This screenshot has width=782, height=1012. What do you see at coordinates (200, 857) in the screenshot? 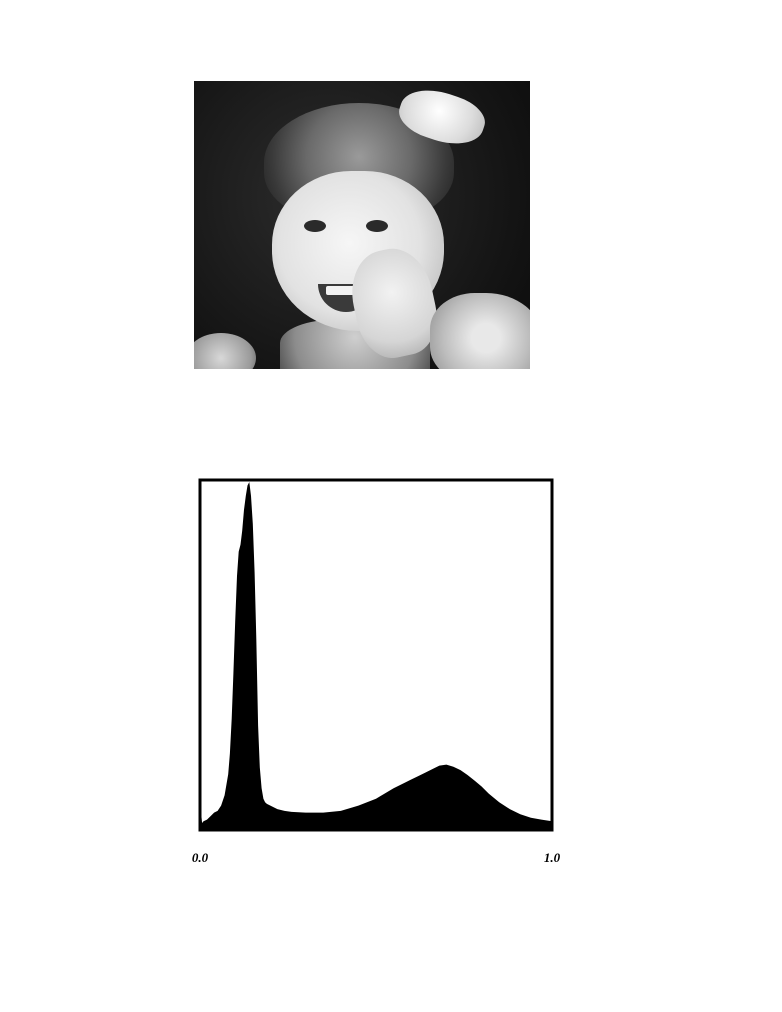
I see `x-tick-min: 0.0` at bounding box center [200, 857].